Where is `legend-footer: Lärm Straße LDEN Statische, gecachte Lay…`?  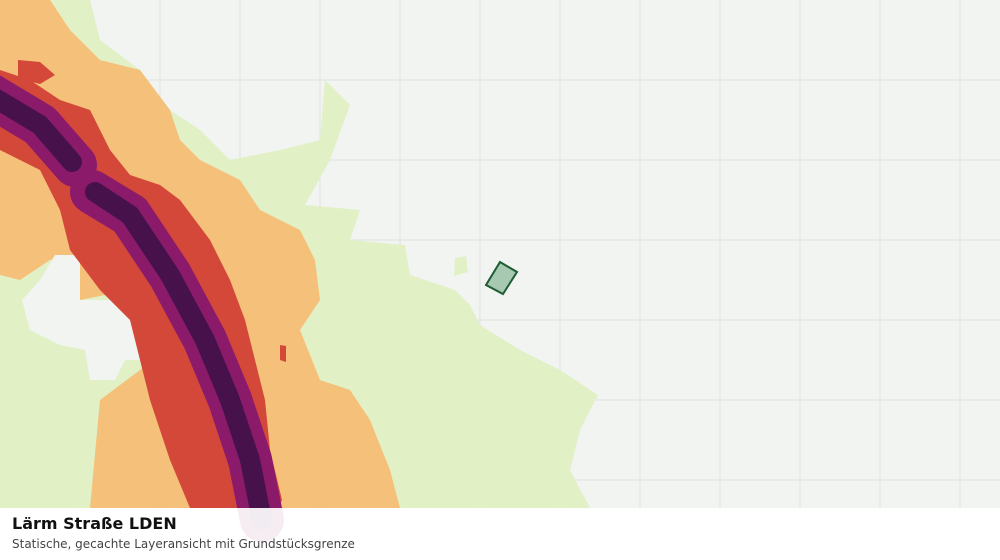
legend-footer: Lärm Straße LDEN Statische, gecachte Lay… is located at coordinates (500, 534).